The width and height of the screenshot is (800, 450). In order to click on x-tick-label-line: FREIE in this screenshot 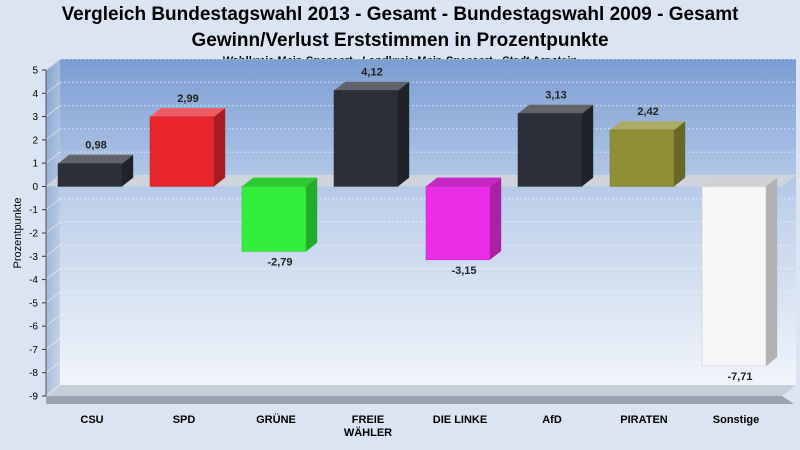, I will do `click(368, 420)`.